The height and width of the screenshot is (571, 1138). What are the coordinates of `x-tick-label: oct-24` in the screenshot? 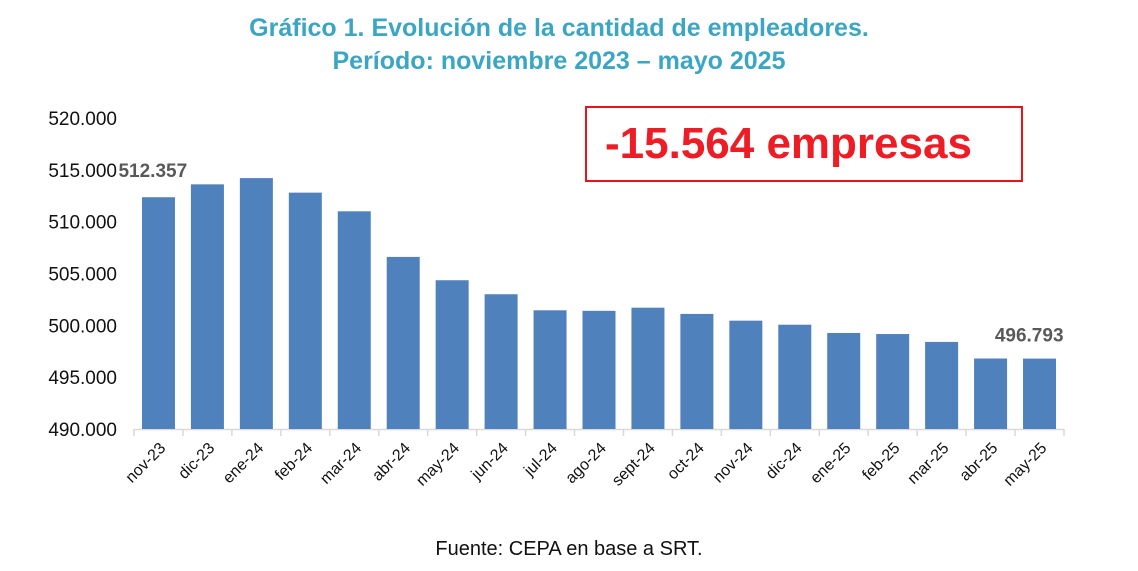 It's located at (686, 462).